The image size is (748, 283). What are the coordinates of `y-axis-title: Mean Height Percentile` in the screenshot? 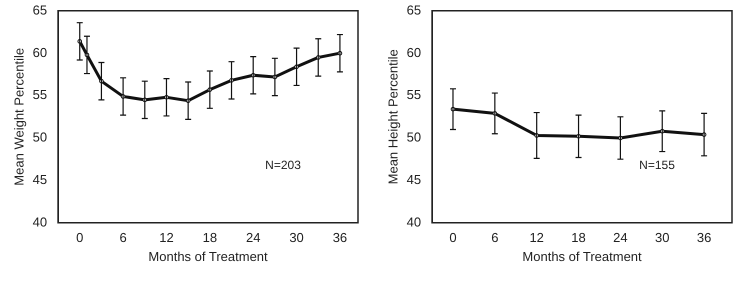 It's located at (392, 116).